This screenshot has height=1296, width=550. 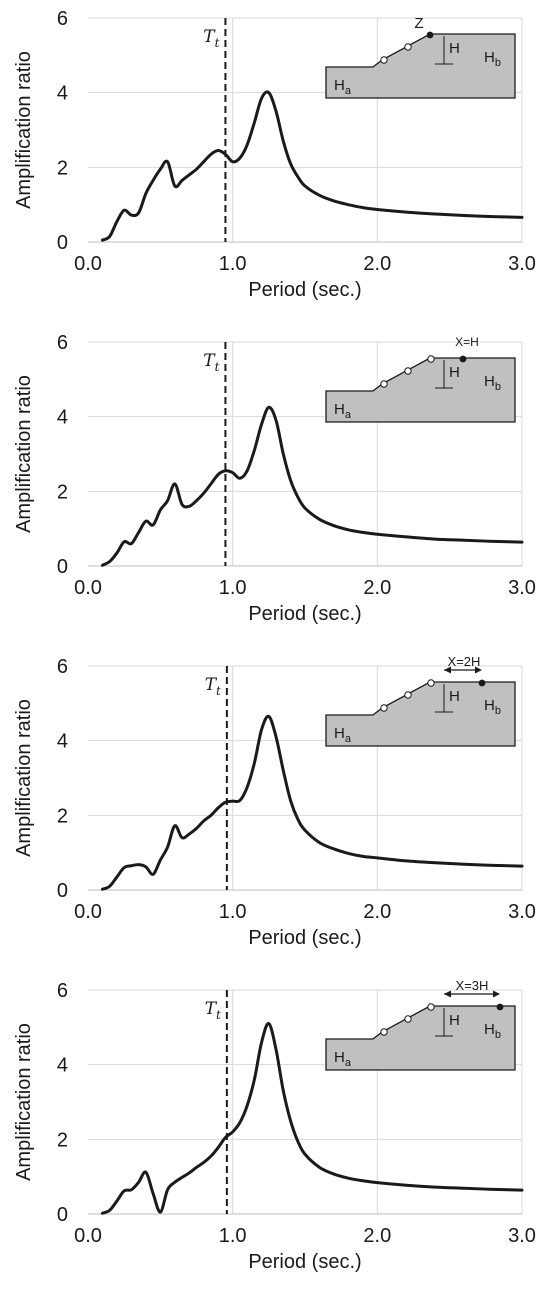 What do you see at coordinates (464, 661) in the screenshot?
I see `position-label: X=2H` at bounding box center [464, 661].